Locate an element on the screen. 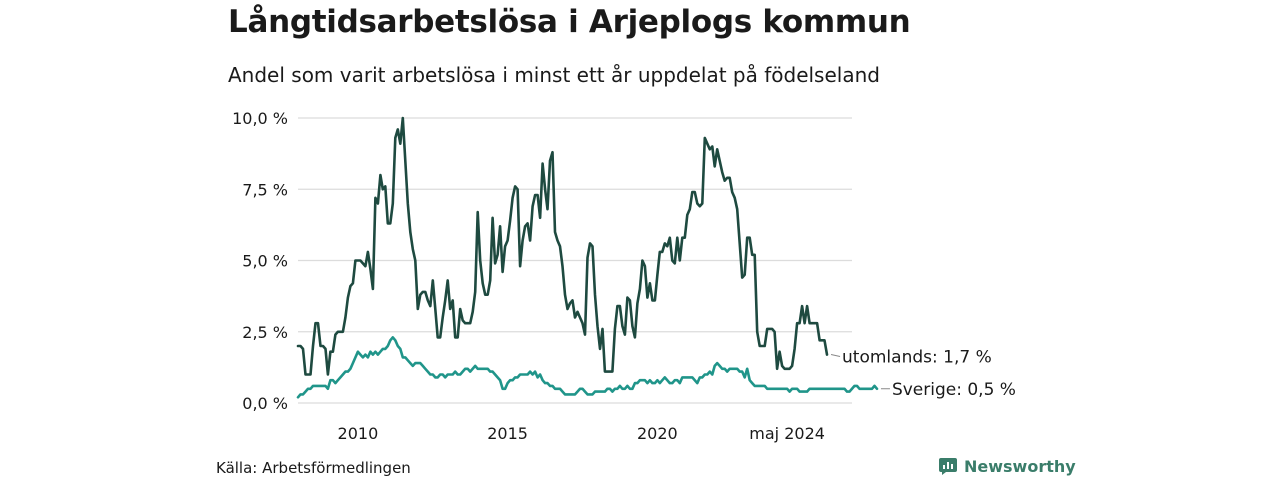 The width and height of the screenshot is (1280, 480). newsworthy-logo: Newsworthy is located at coordinates (1007, 466).